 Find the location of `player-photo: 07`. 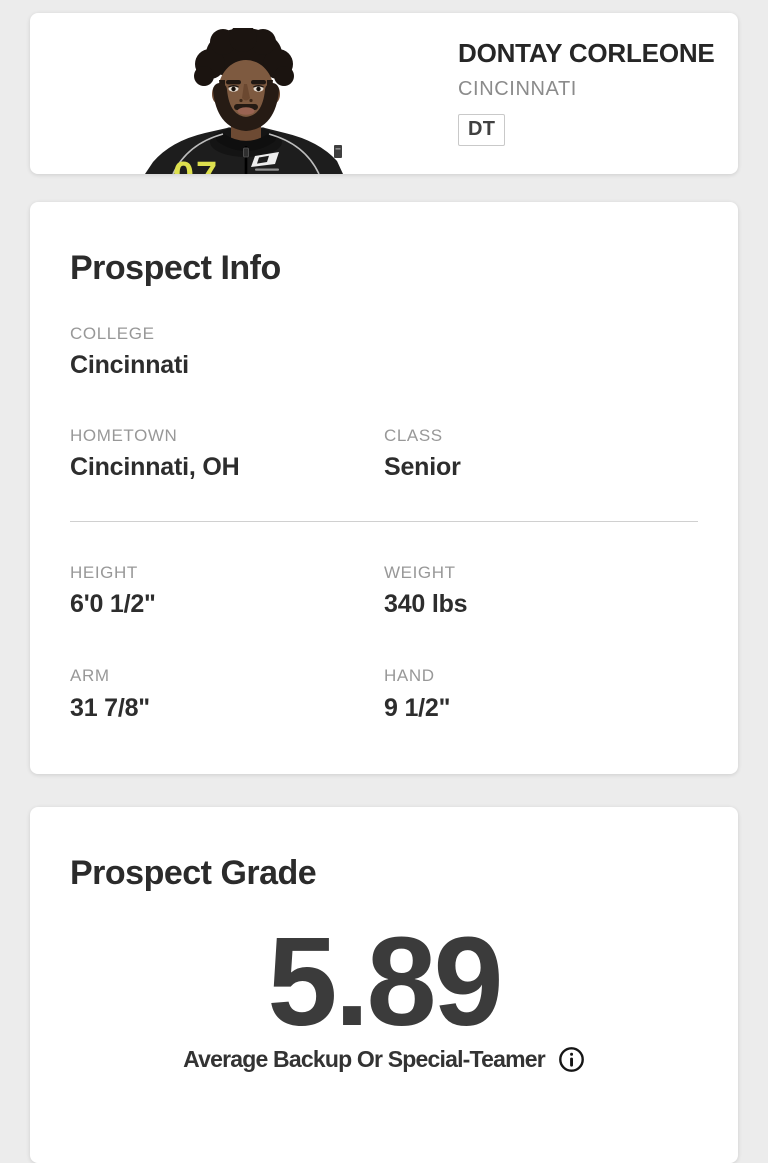

player-photo: 07 is located at coordinates (244, 99).